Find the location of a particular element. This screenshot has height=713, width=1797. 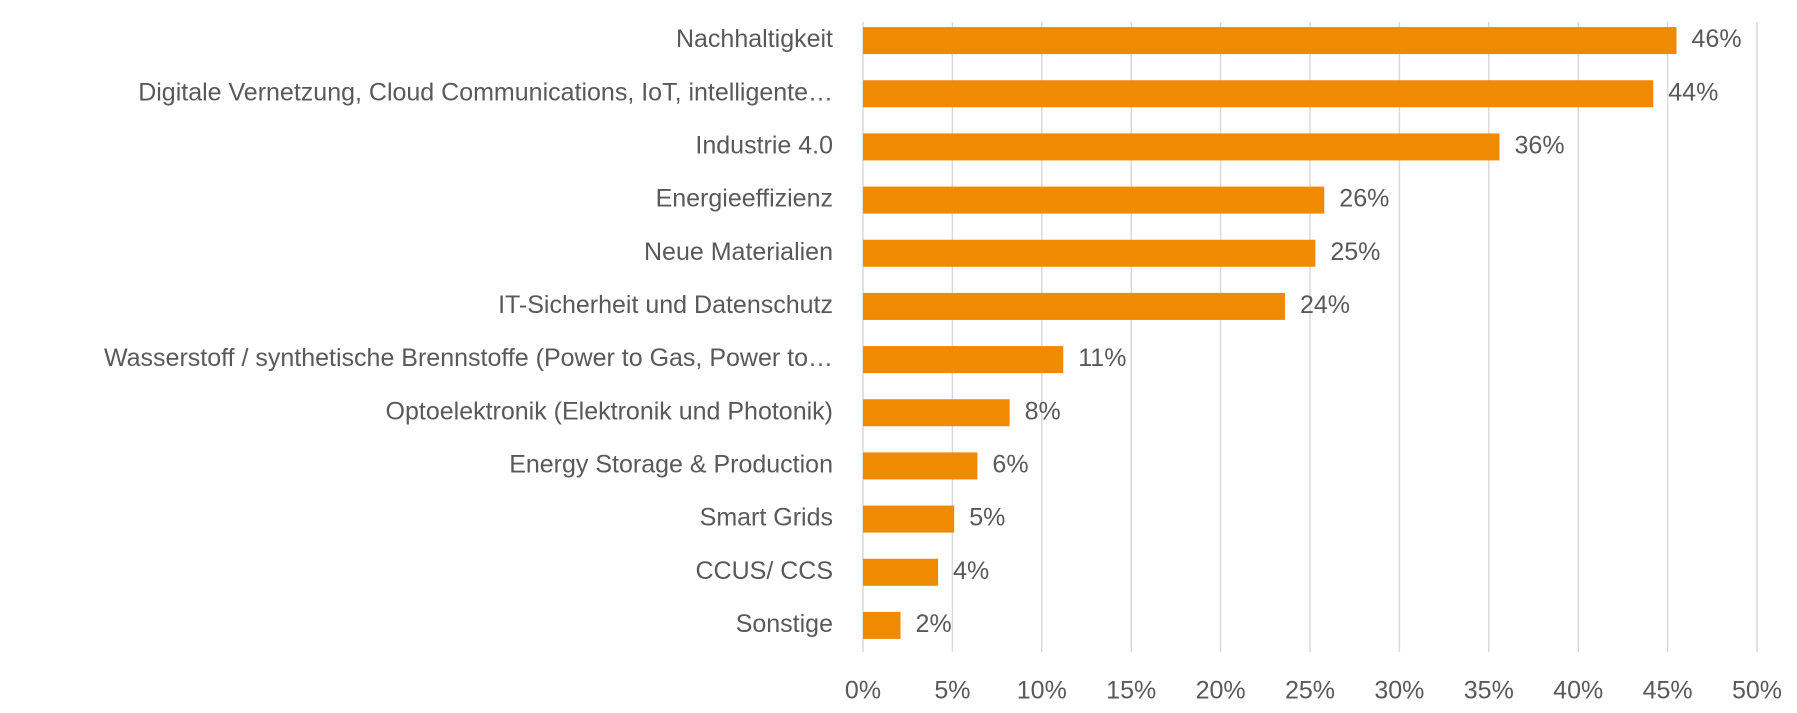

x-tick-label: 30% is located at coordinates (1399, 691).